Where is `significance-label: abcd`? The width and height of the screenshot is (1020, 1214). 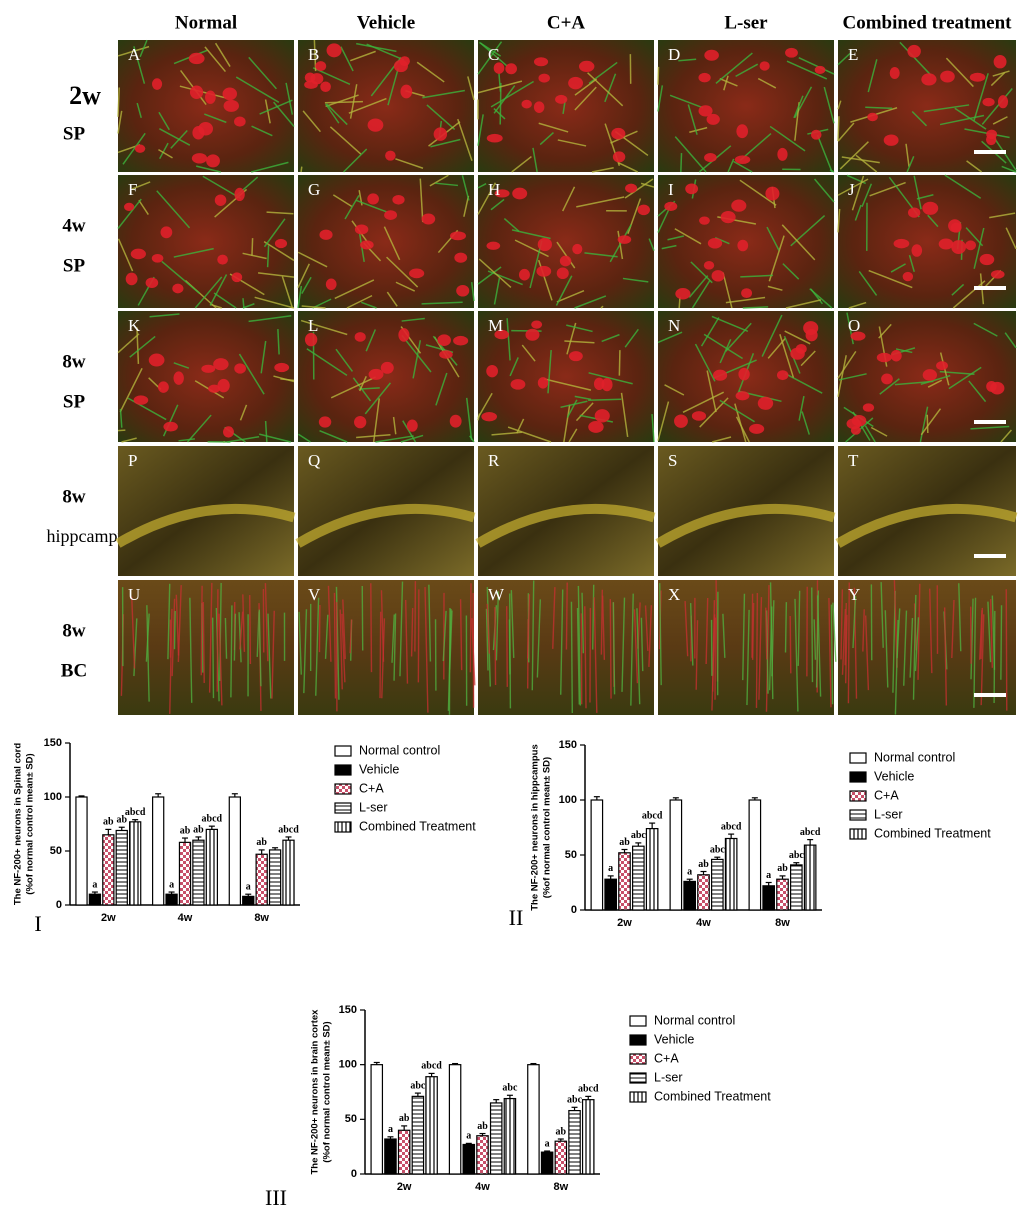
significance-label: abcd is located at coordinates (212, 818).